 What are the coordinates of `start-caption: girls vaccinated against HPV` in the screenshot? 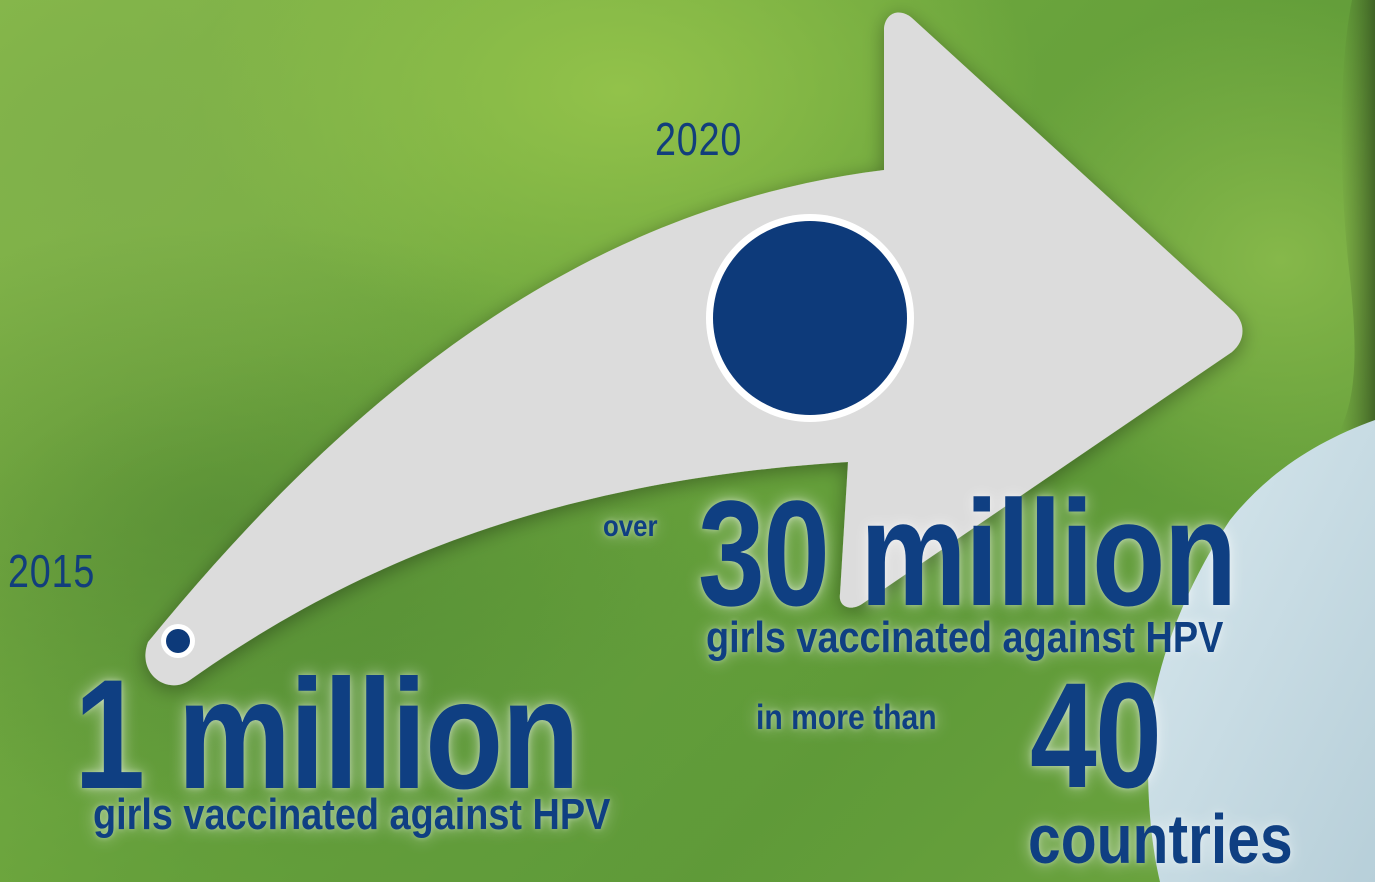 It's located at (352, 814).